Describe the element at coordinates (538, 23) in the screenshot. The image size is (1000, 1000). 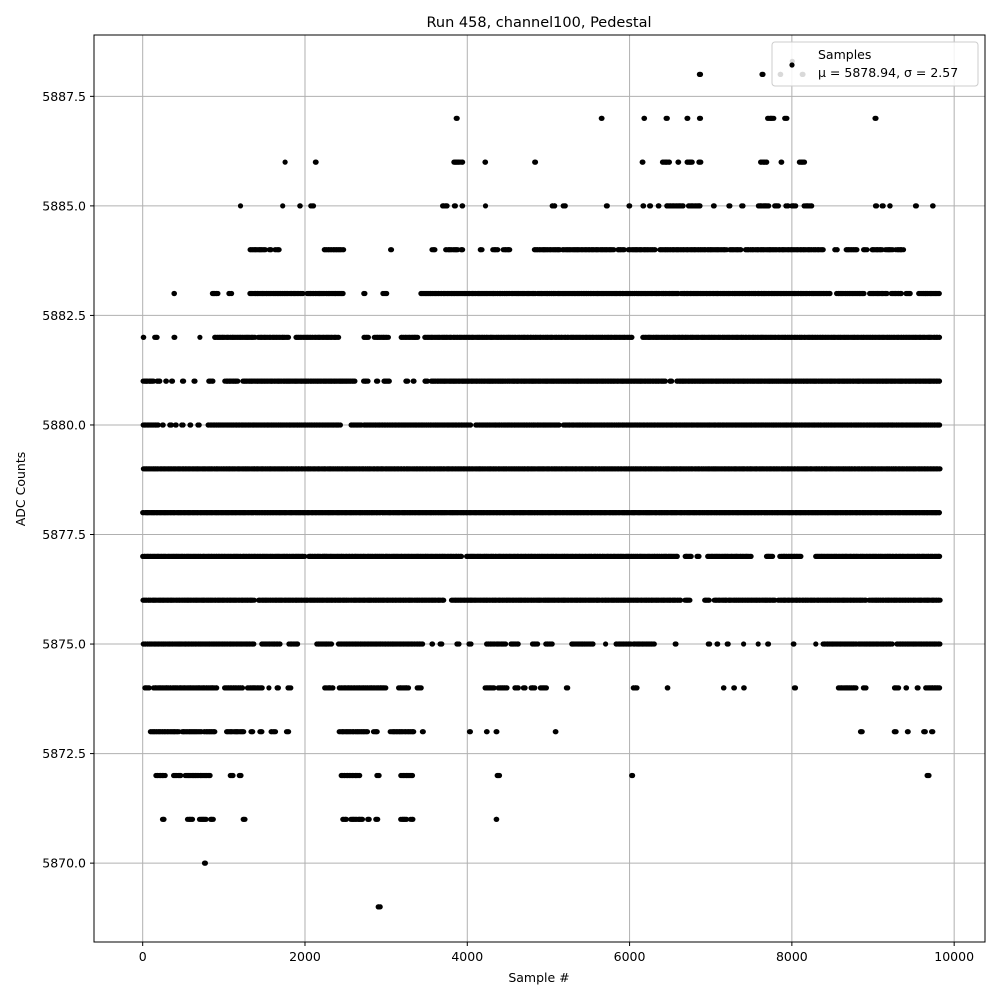
I see `chart-title: Run 458, channel100, Pedestal` at that location.